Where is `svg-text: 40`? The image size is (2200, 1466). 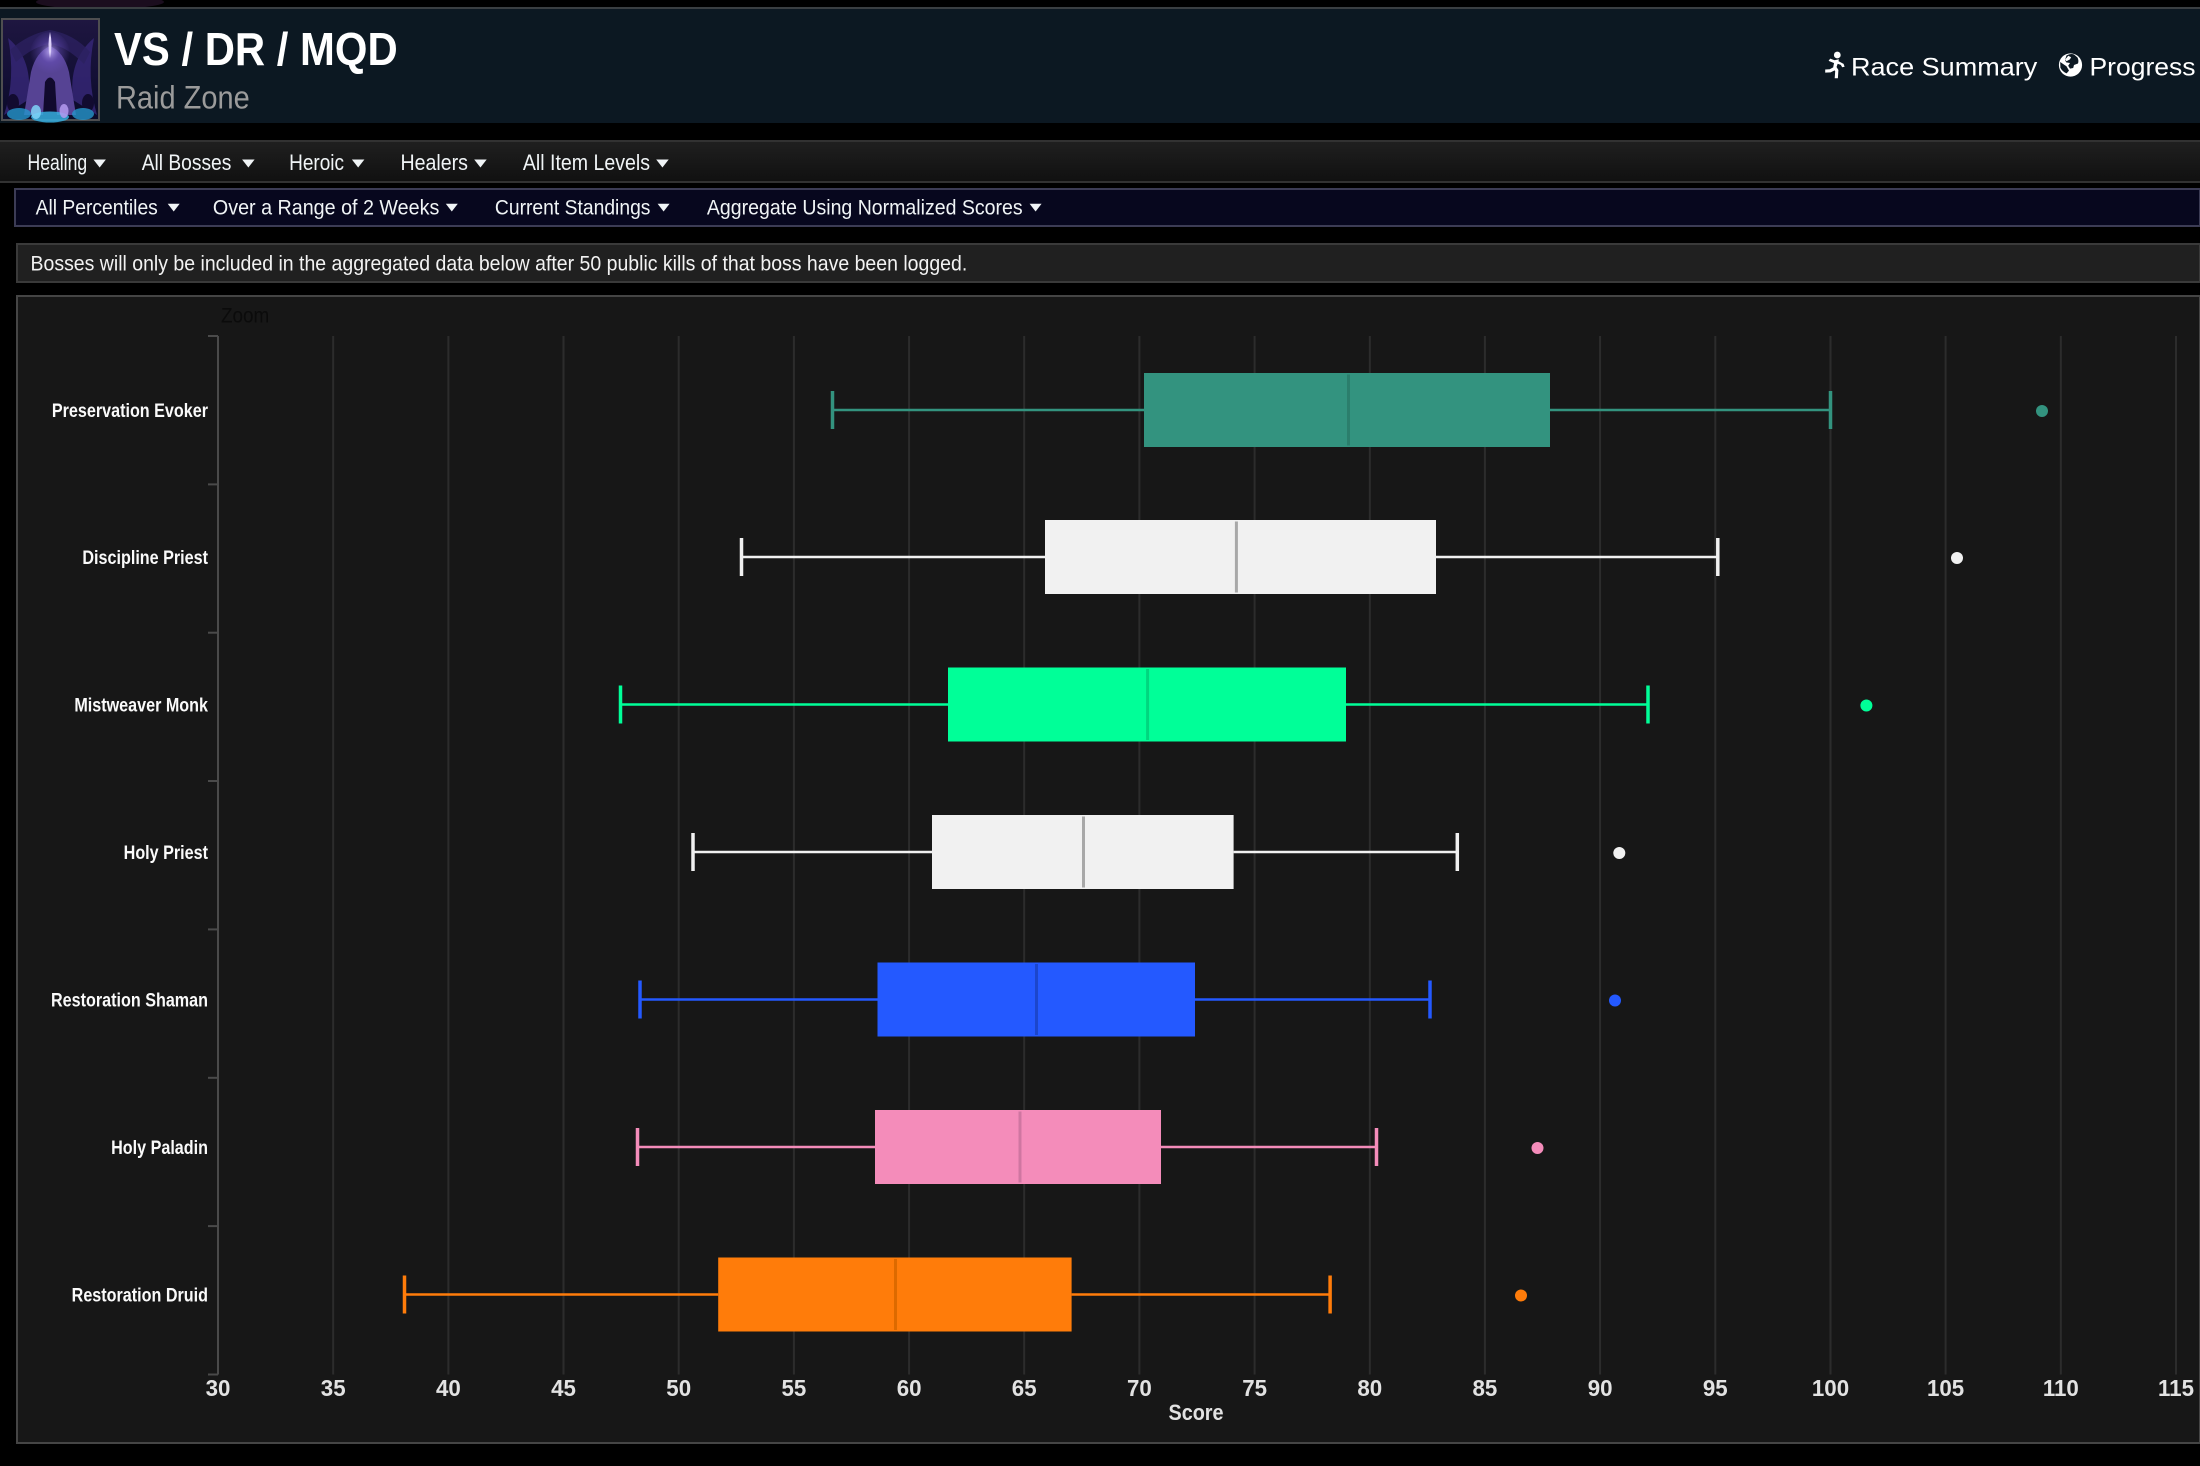 svg-text: 40 is located at coordinates (448, 1388).